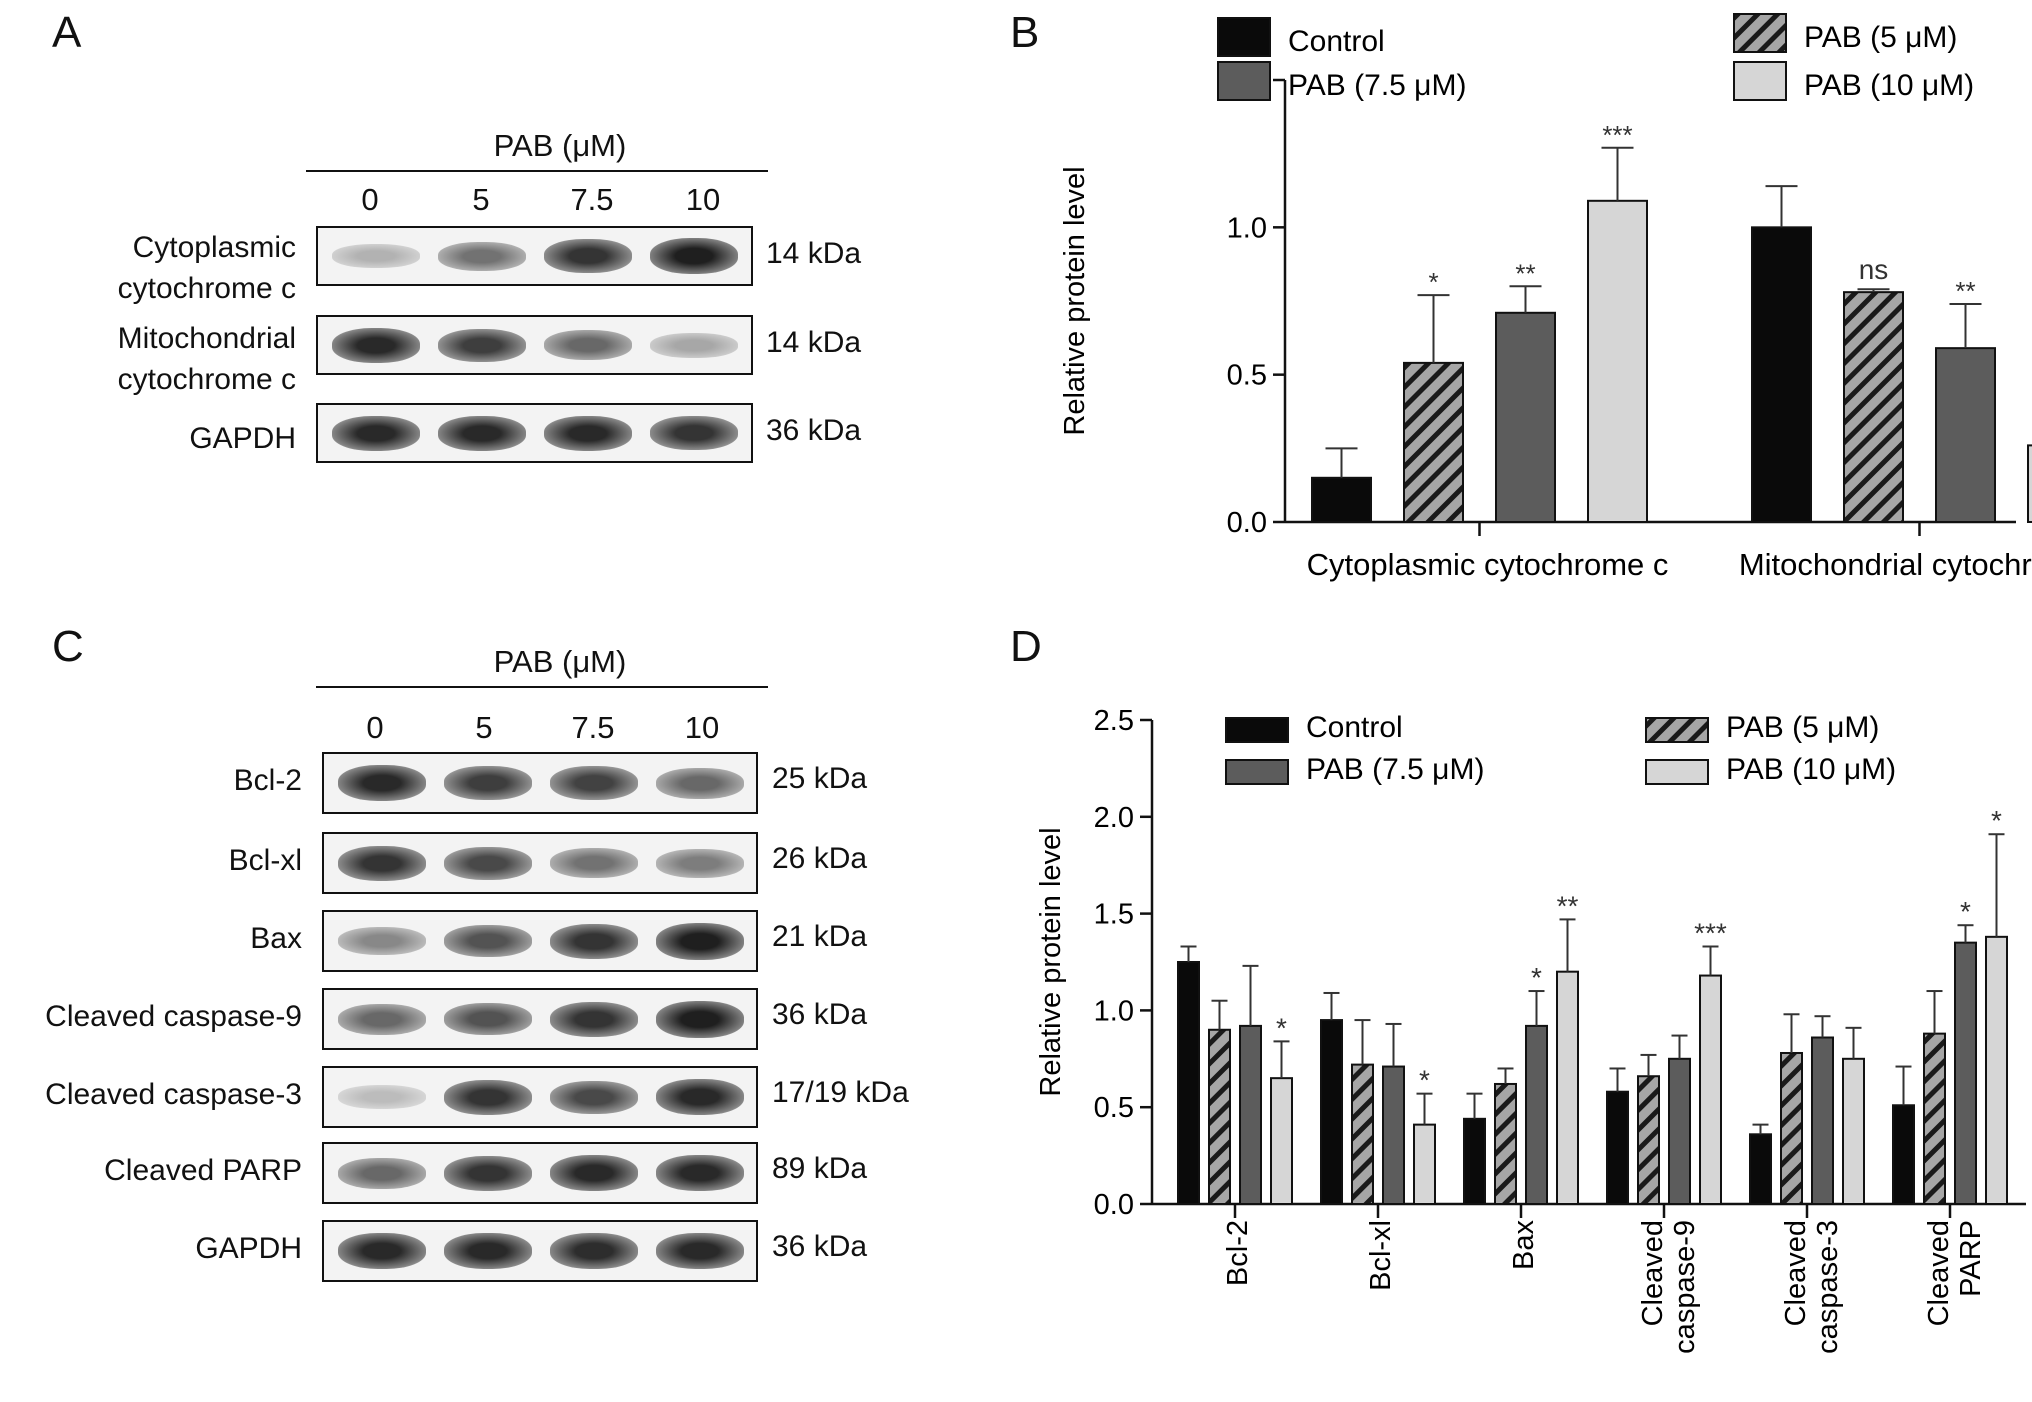  I want to click on legend-label: Control, so click(1336, 41).